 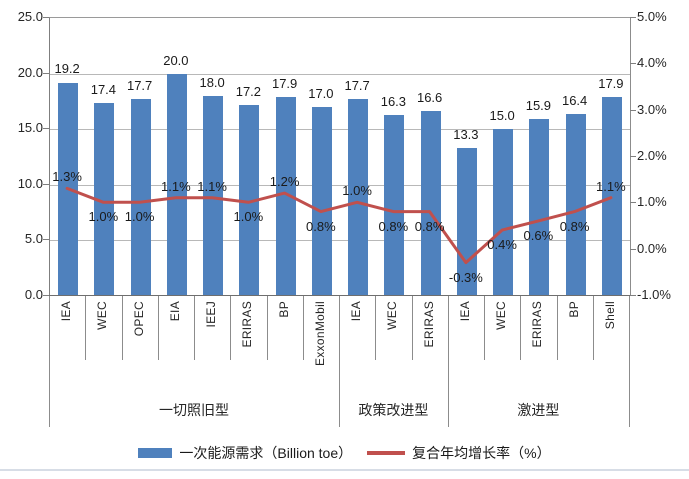 What do you see at coordinates (174, 311) in the screenshot?
I see `x-tick-label: EIA` at bounding box center [174, 311].